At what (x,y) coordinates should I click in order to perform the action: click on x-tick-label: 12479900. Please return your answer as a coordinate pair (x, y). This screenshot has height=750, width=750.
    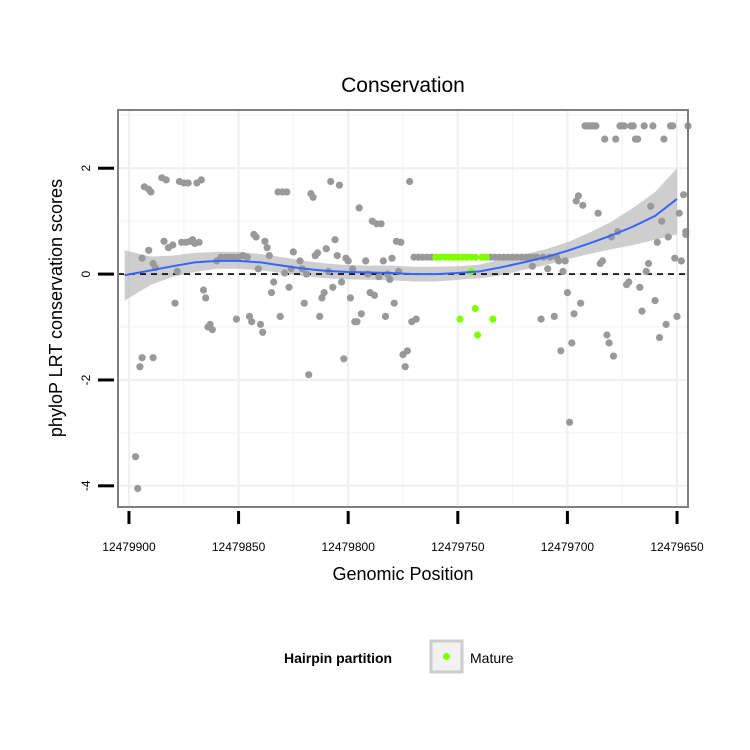
    Looking at the image, I should click on (129, 547).